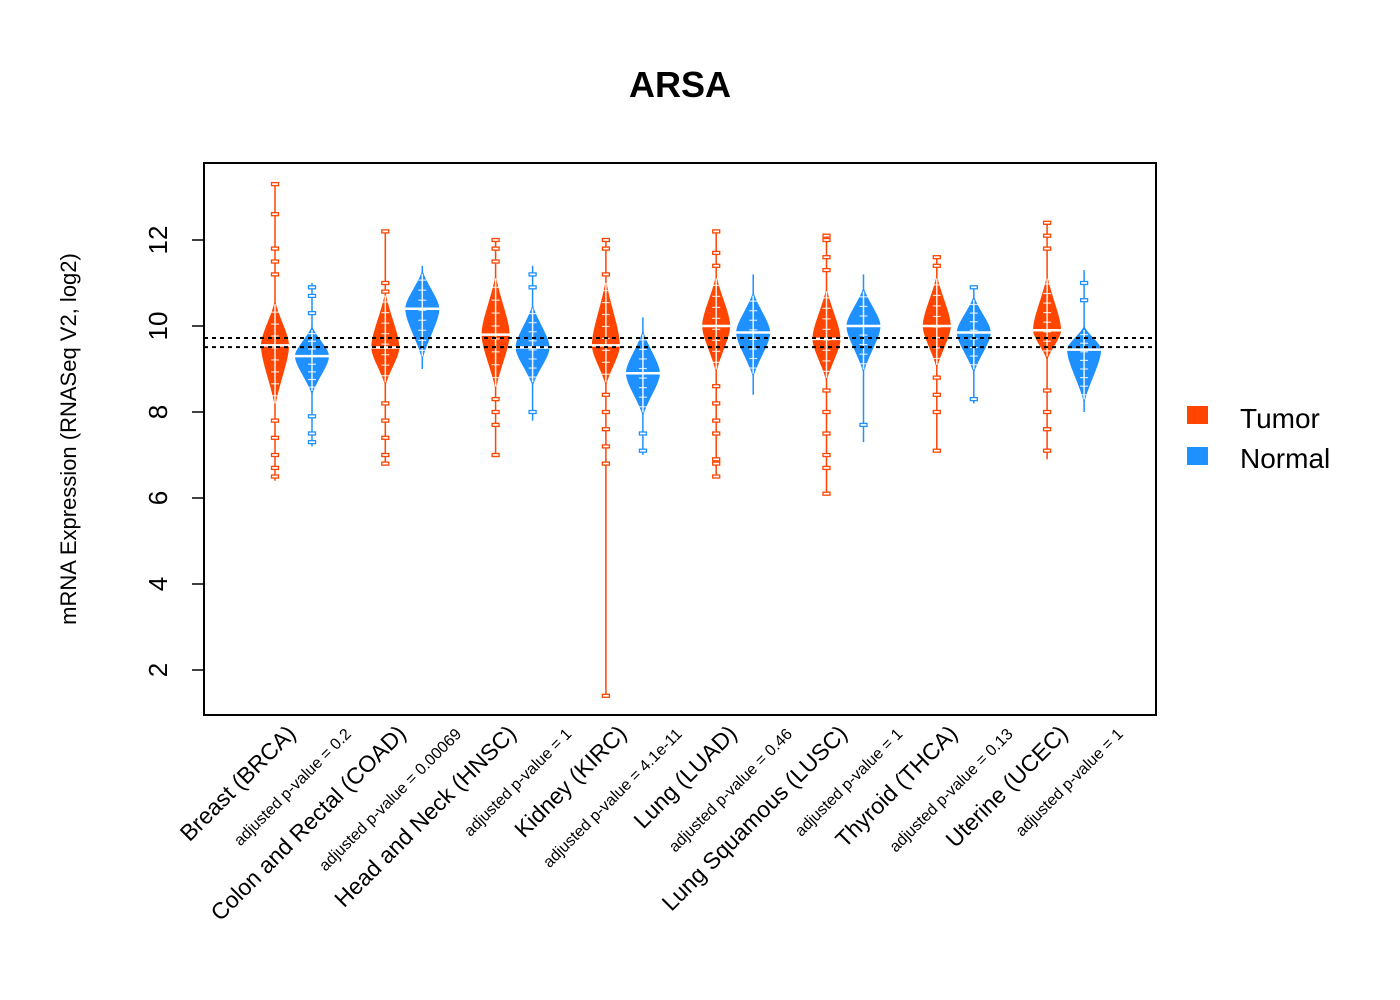 The image size is (1400, 1000). What do you see at coordinates (68, 439) in the screenshot?
I see `y-axis-label: mRNA Expression (RNASeq V2, log2)` at bounding box center [68, 439].